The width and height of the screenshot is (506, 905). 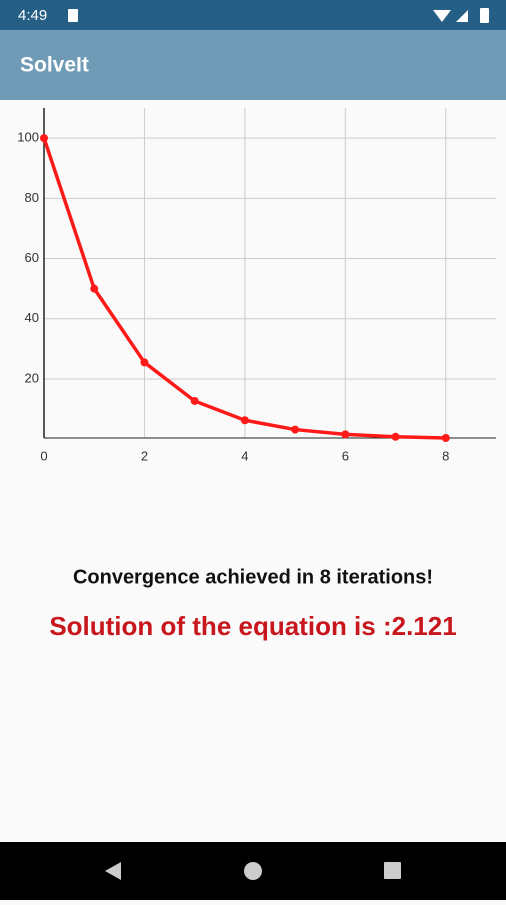 I want to click on sd-icon, so click(x=73, y=15).